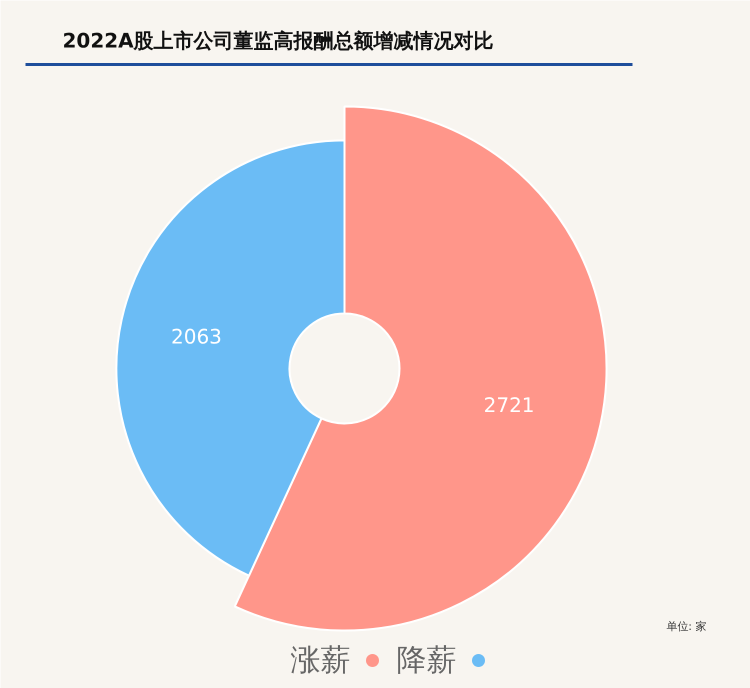 The height and width of the screenshot is (688, 750). I want to click on text: 单位: 家, so click(686, 626).